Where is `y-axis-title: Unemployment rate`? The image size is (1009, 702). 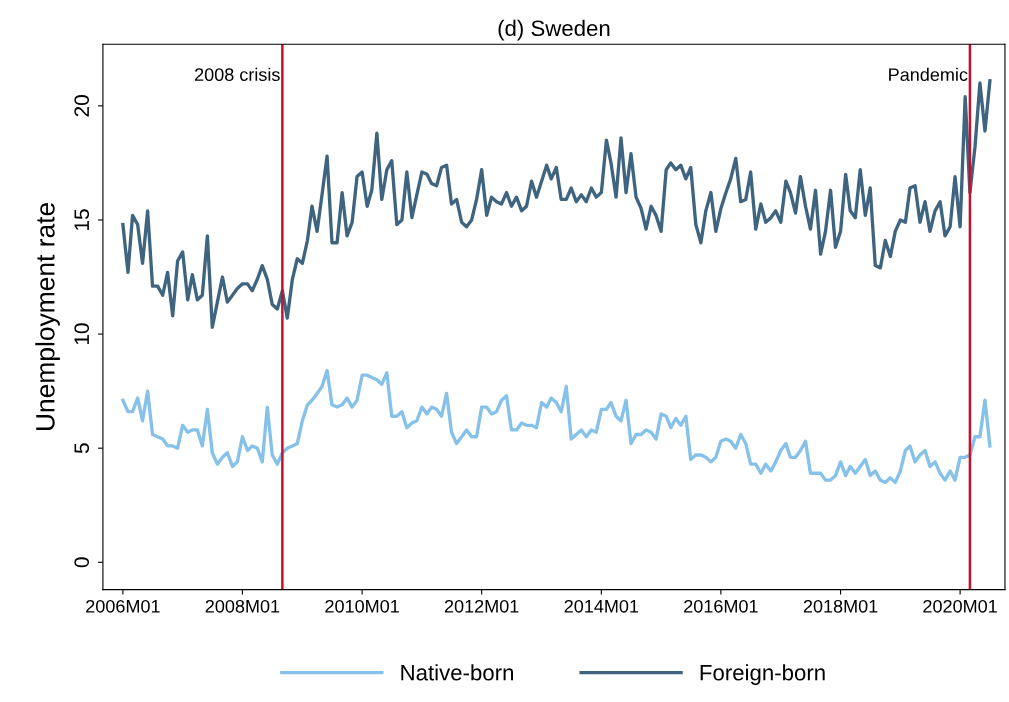 y-axis-title: Unemployment rate is located at coordinates (47, 316).